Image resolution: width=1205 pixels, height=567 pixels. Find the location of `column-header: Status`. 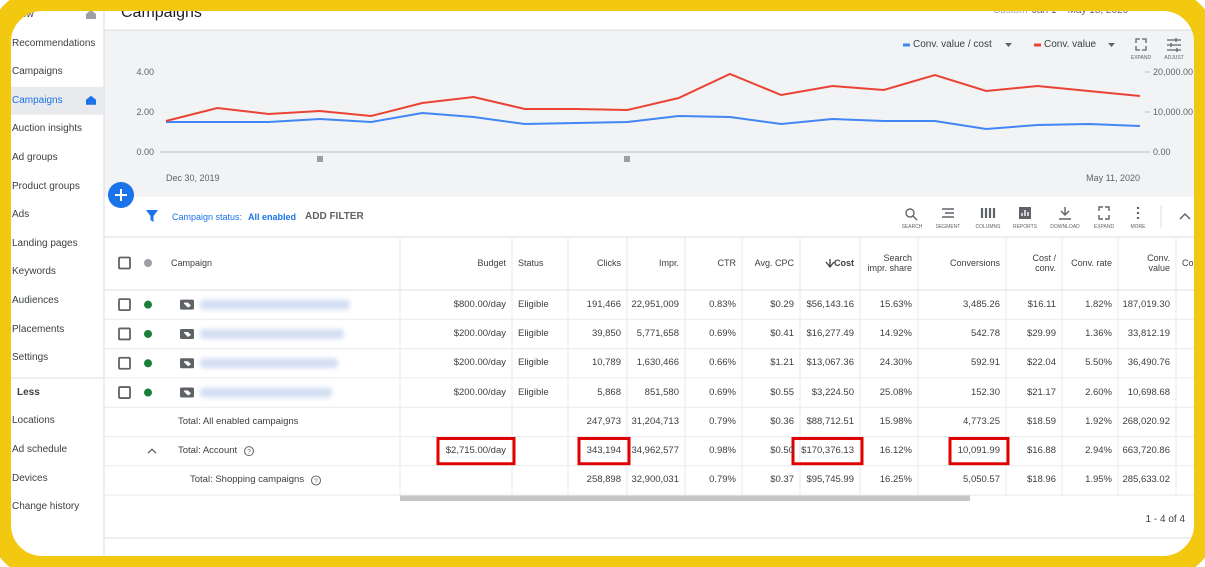

column-header: Status is located at coordinates (531, 263).